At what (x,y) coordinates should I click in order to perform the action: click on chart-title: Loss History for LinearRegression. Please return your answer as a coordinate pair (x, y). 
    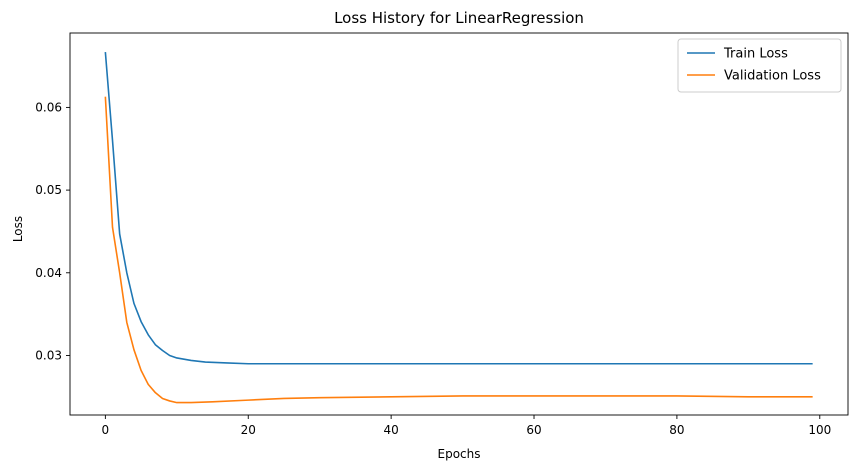
    Looking at the image, I should click on (459, 18).